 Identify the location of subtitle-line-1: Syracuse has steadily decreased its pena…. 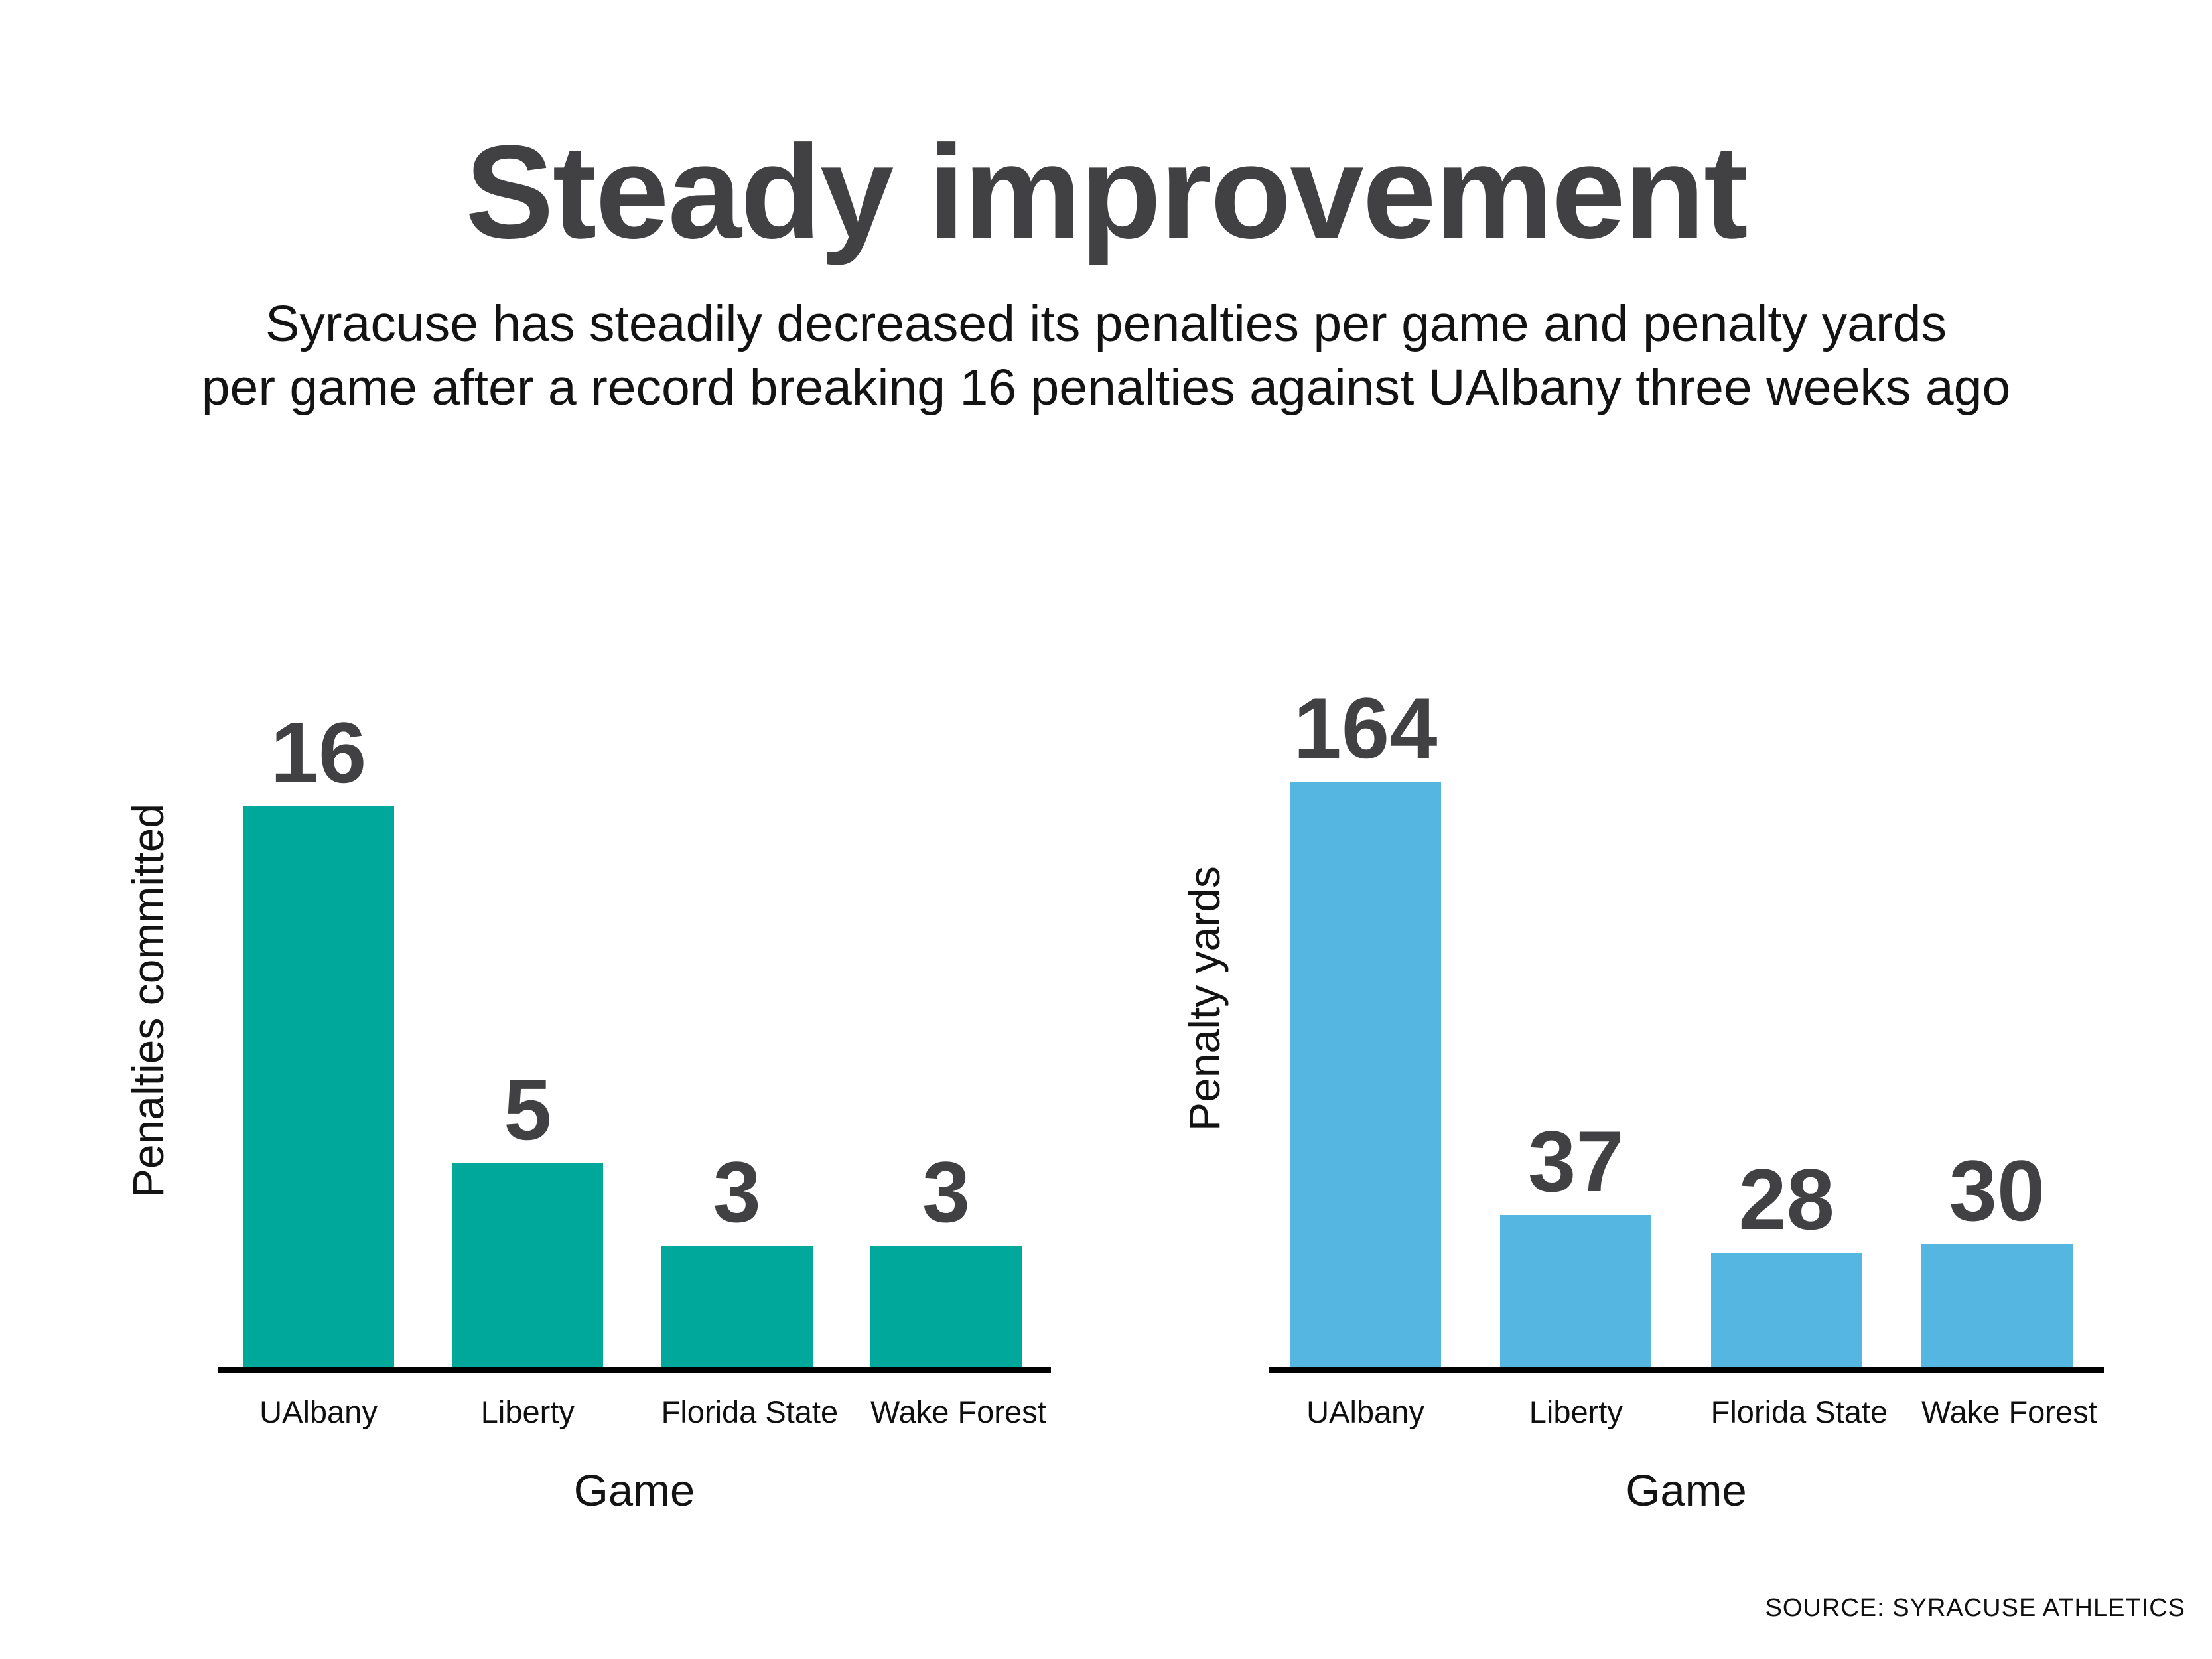
(1106, 323).